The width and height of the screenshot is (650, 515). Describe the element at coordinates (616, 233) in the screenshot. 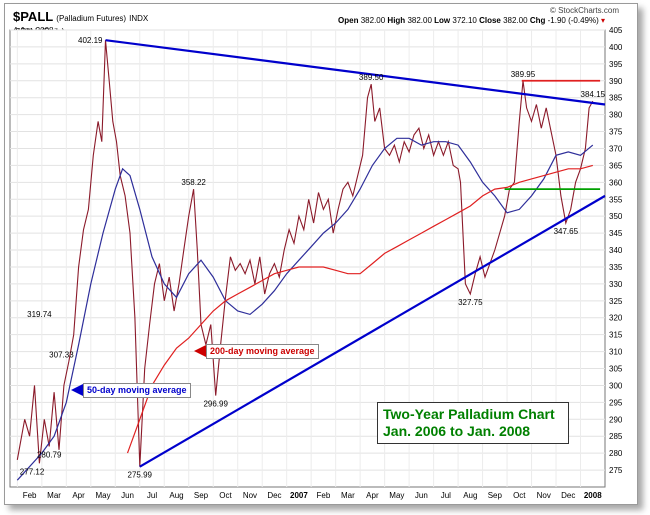

I see `y-tick-label: 345` at that location.